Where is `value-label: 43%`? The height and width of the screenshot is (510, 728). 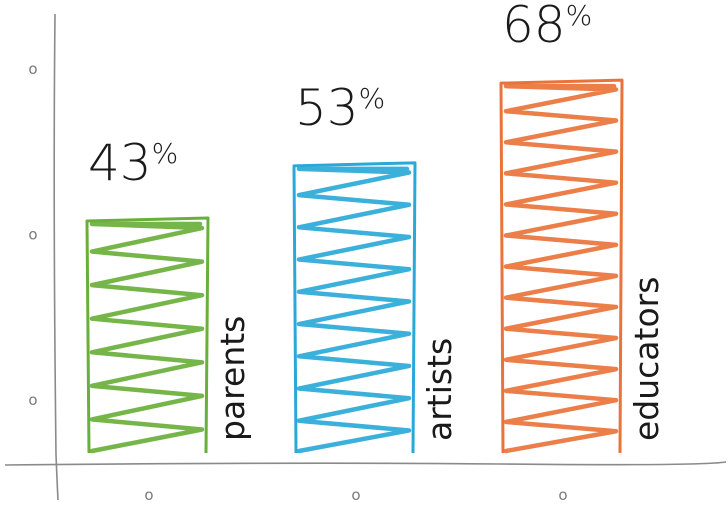
value-label: 43% is located at coordinates (133, 163).